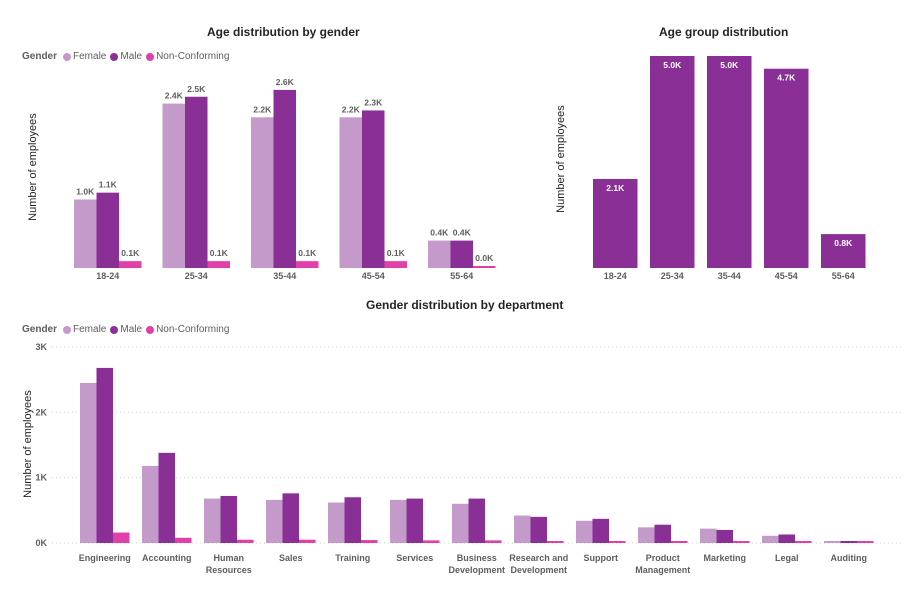 Image resolution: width=923 pixels, height=595 pixels. What do you see at coordinates (228, 558) in the screenshot?
I see `x-tick-label: Human` at bounding box center [228, 558].